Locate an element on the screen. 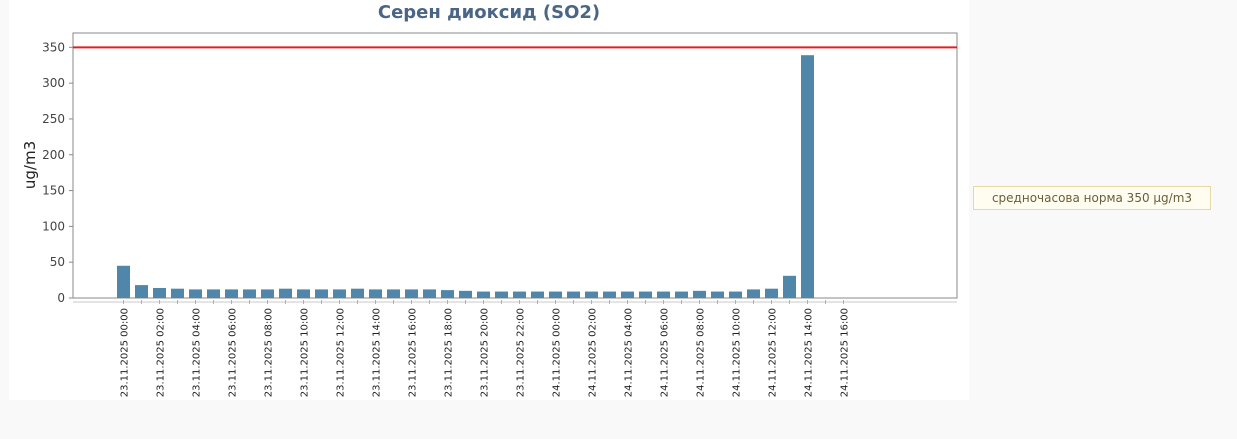 The width and height of the screenshot is (1237, 439). x-tick-label: 24.11.2025 00:00 is located at coordinates (557, 352).